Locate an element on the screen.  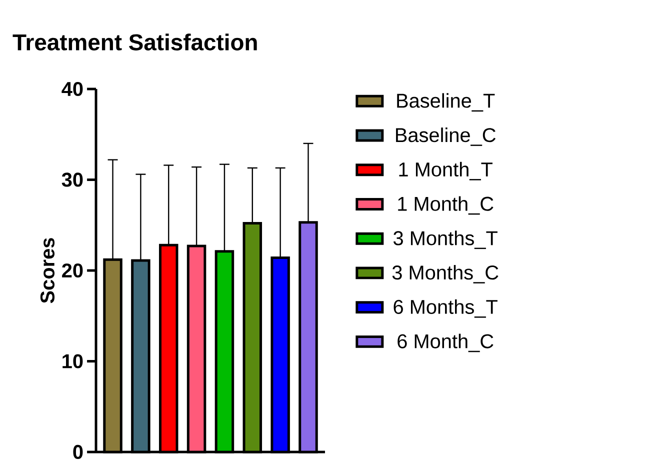
y-tick-label: 20 is located at coordinates (72, 270).